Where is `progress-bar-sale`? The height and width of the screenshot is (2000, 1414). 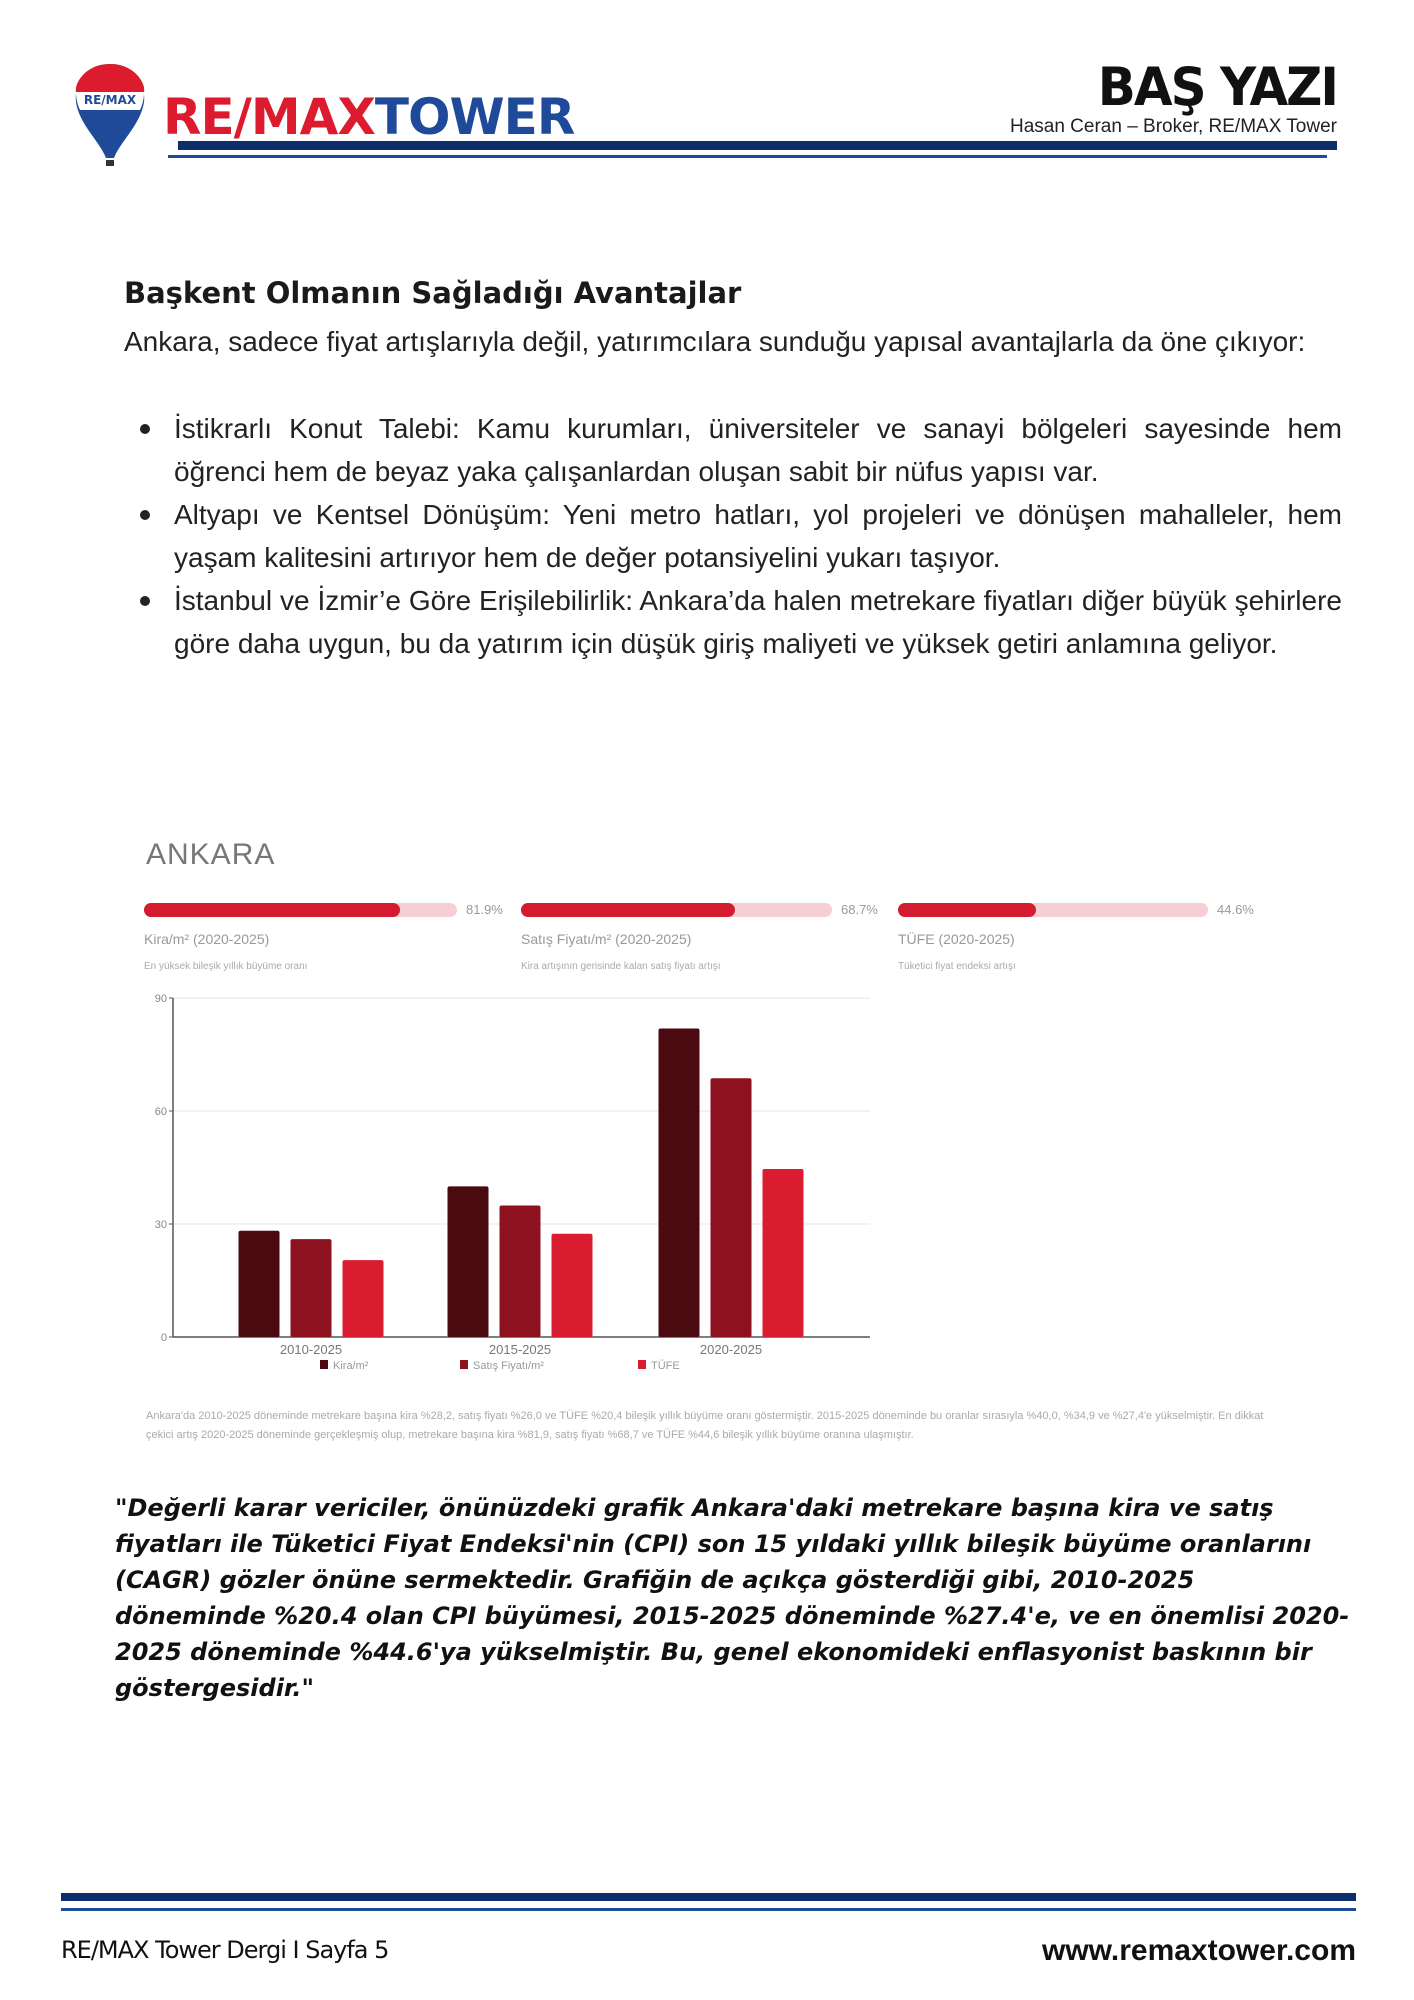
progress-bar-sale is located at coordinates (676, 910).